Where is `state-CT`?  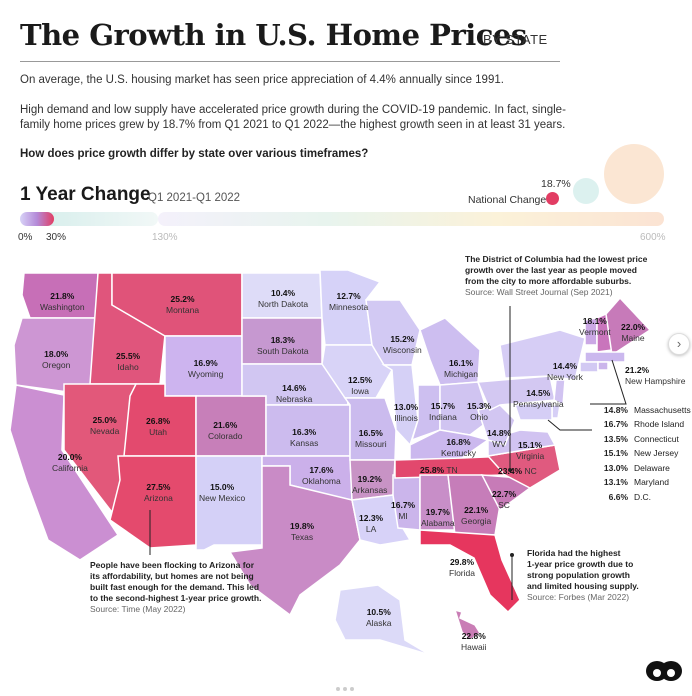
state-CT is located at coordinates (589, 367).